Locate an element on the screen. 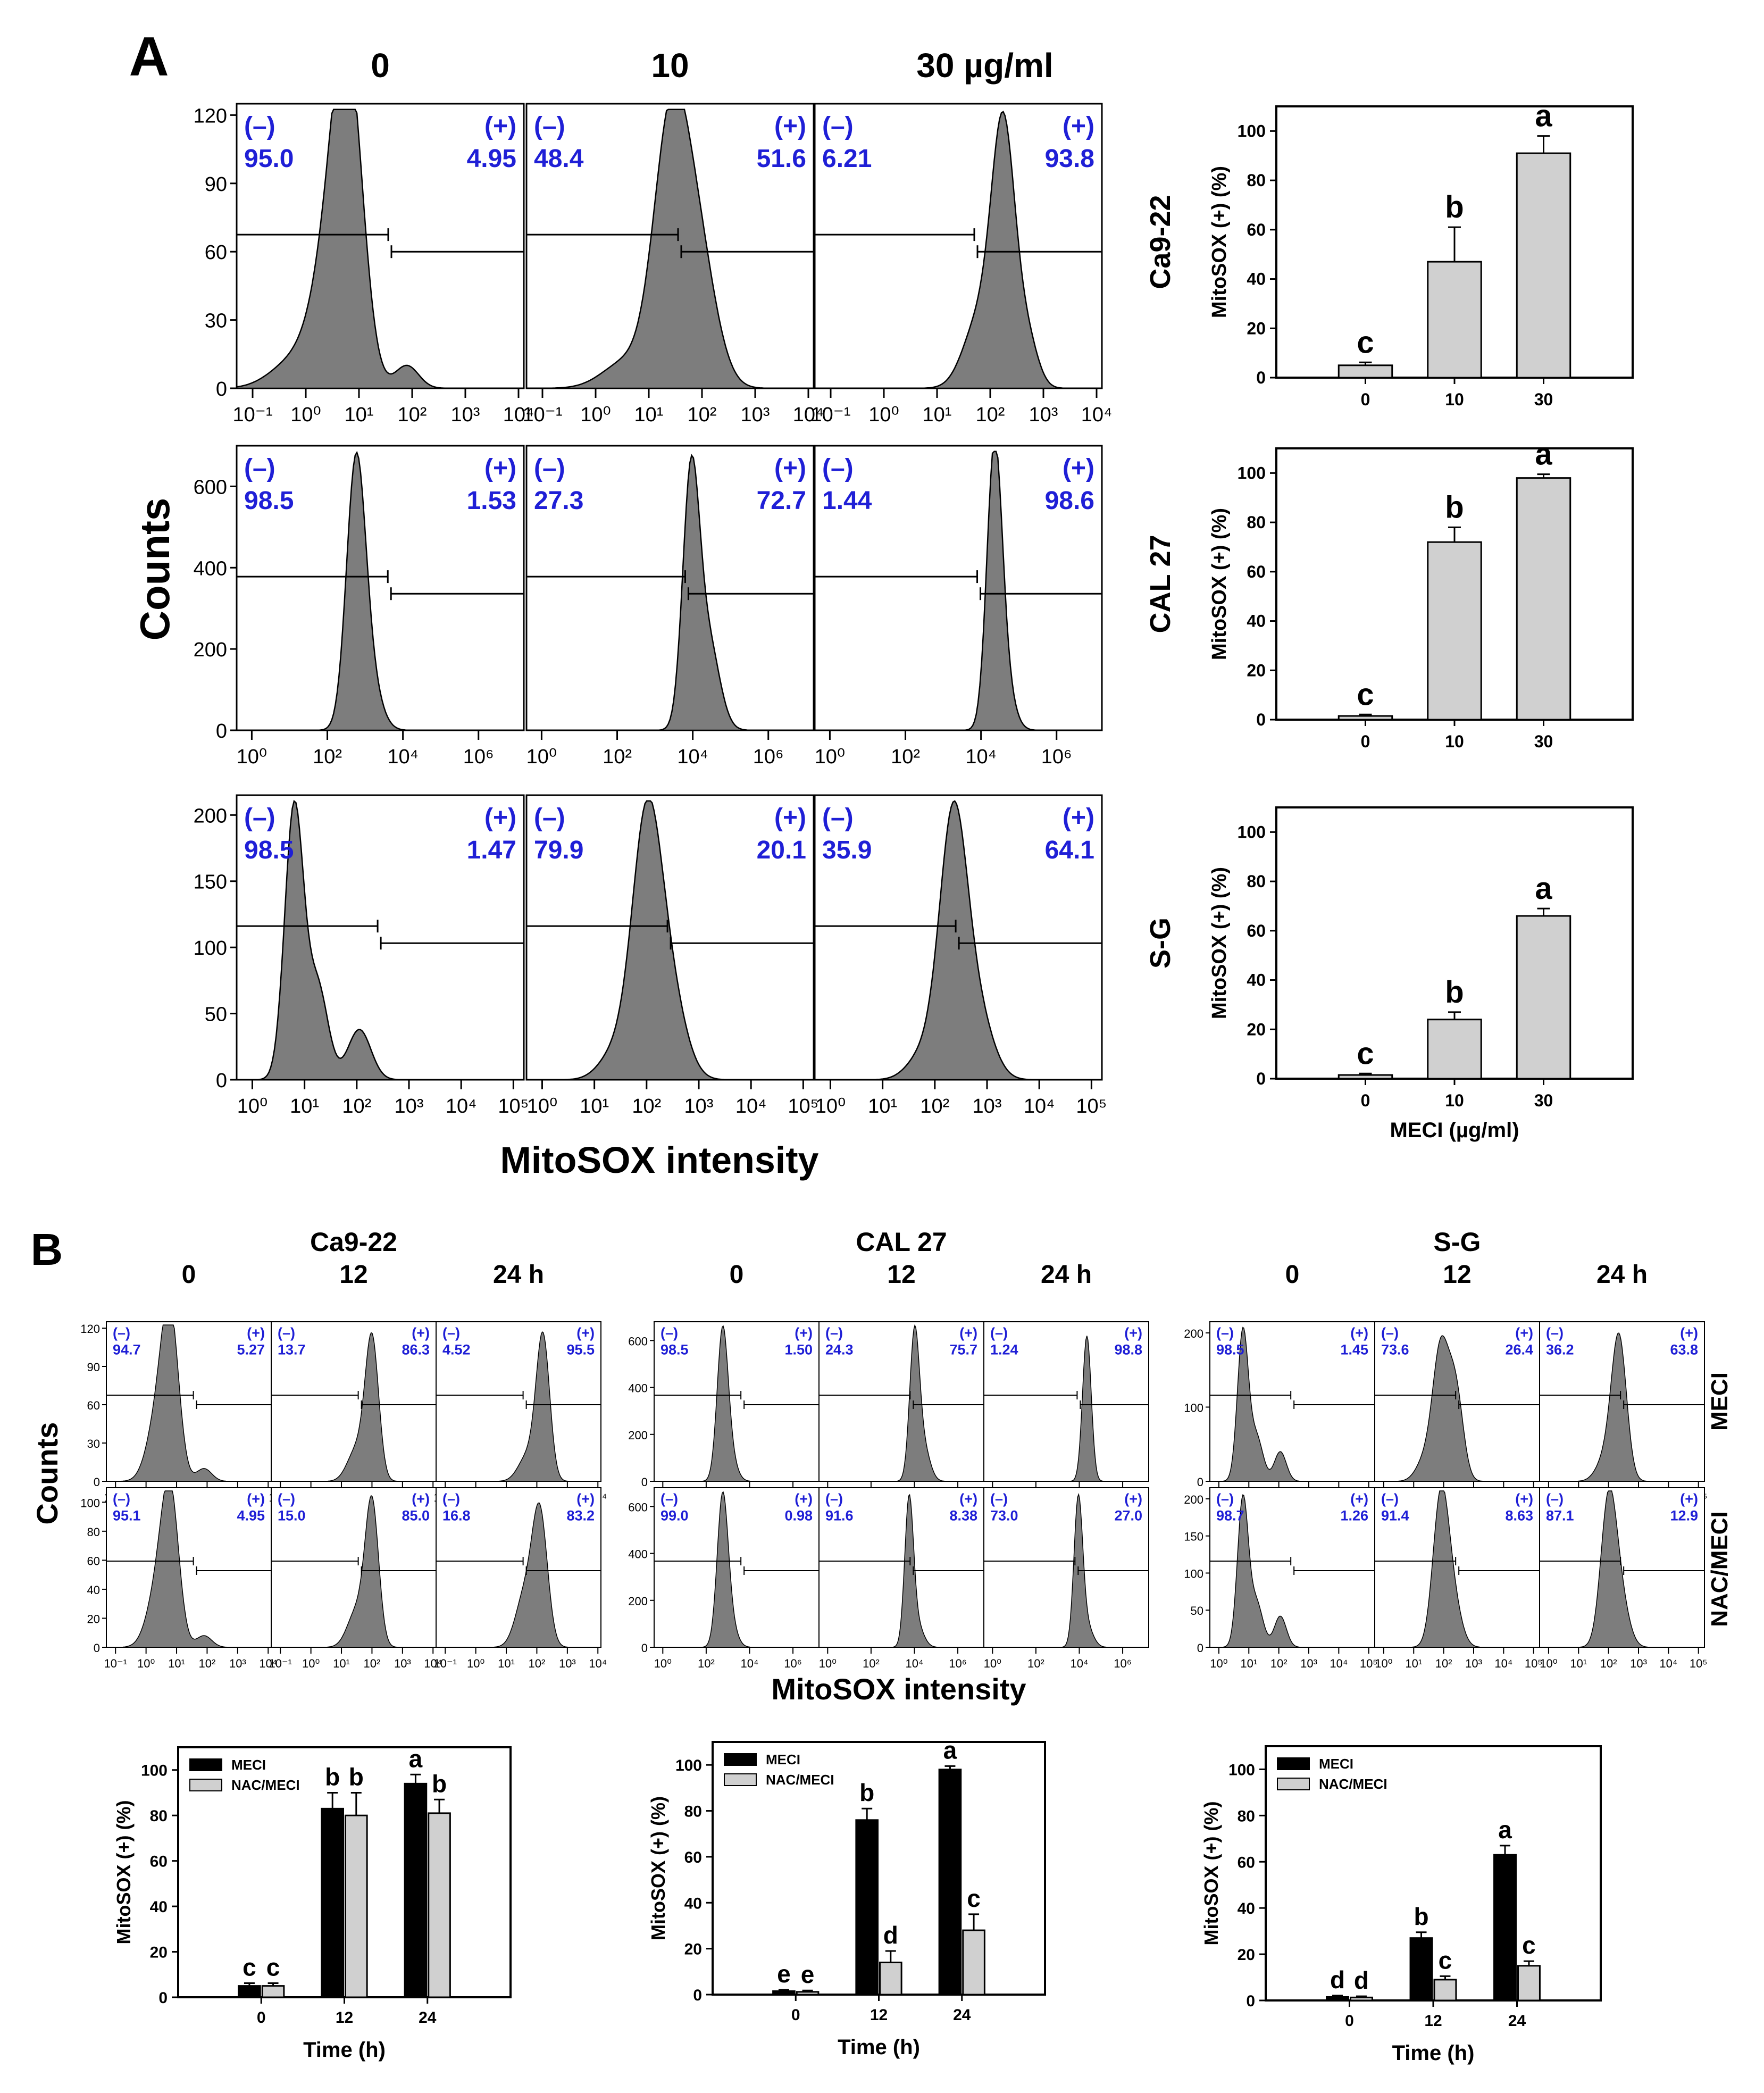 This screenshot has width=1764, height=2093. cell-line-header: Ca9-22 is located at coordinates (353, 1242).